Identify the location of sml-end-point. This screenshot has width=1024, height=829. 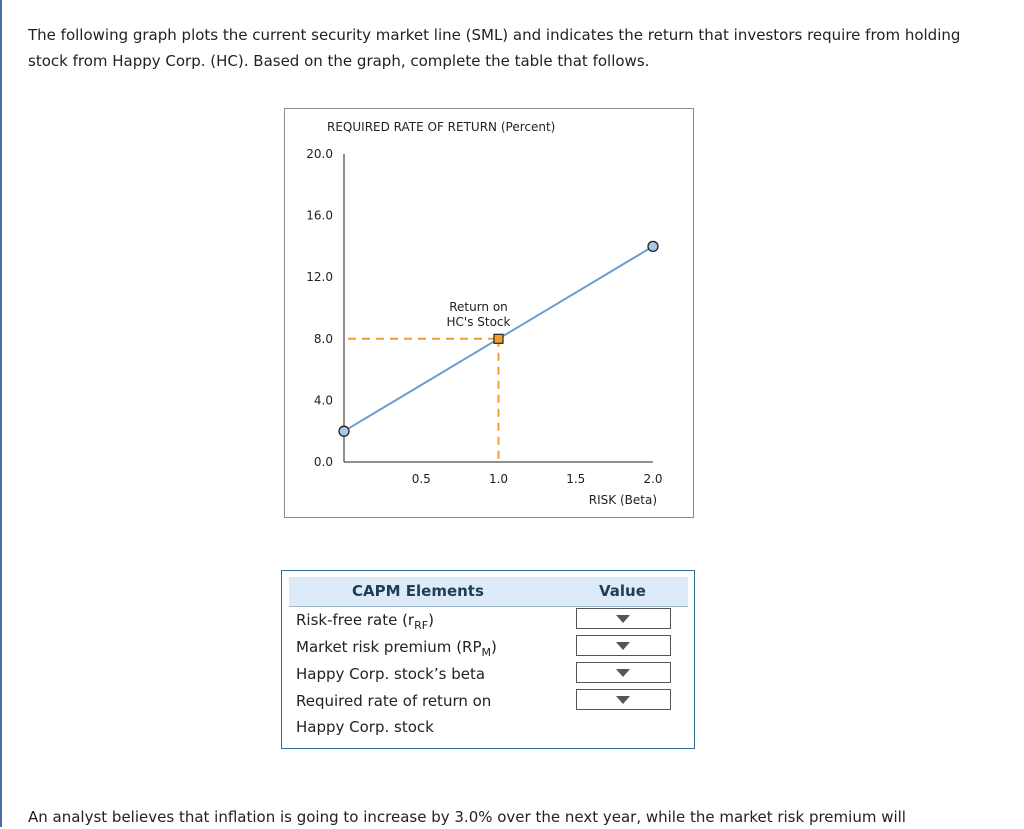
(653, 246).